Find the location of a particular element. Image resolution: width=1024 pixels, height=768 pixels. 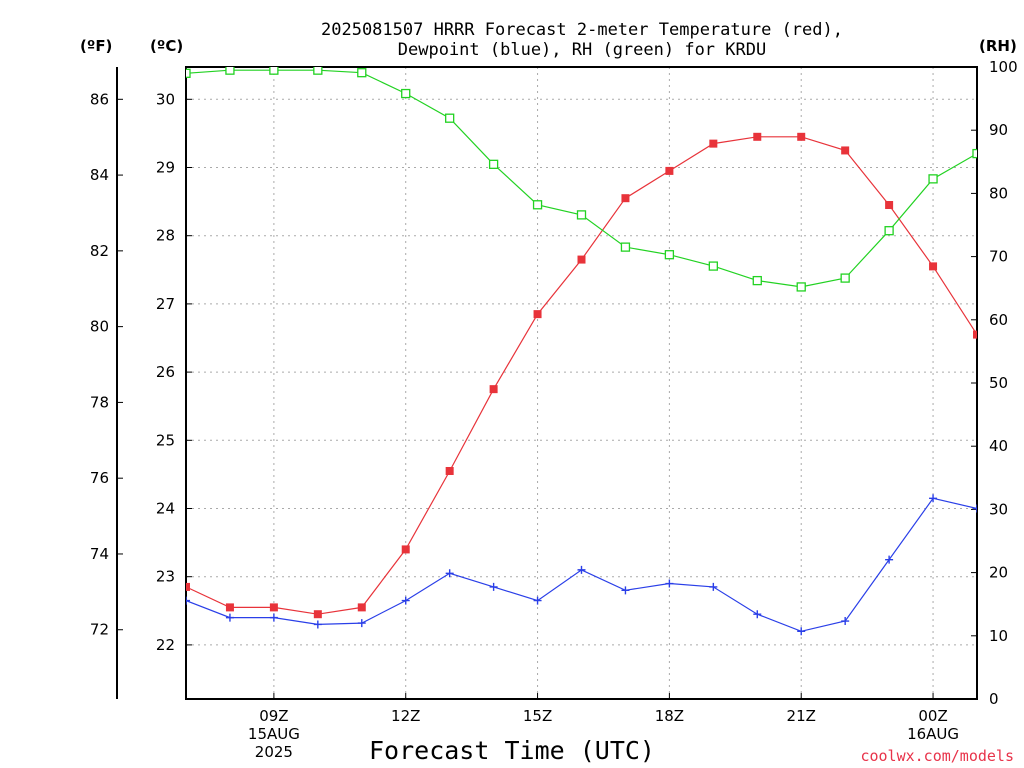

rh-tick-label-20: 20 is located at coordinates (998, 573).